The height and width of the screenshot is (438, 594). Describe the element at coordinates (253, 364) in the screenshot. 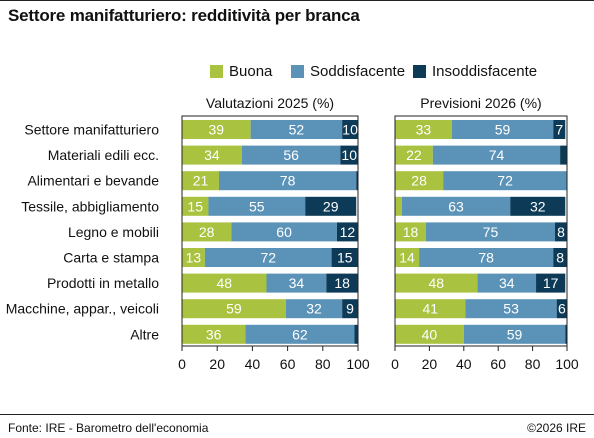

I see `x-tick-label-2025-40: 40` at that location.